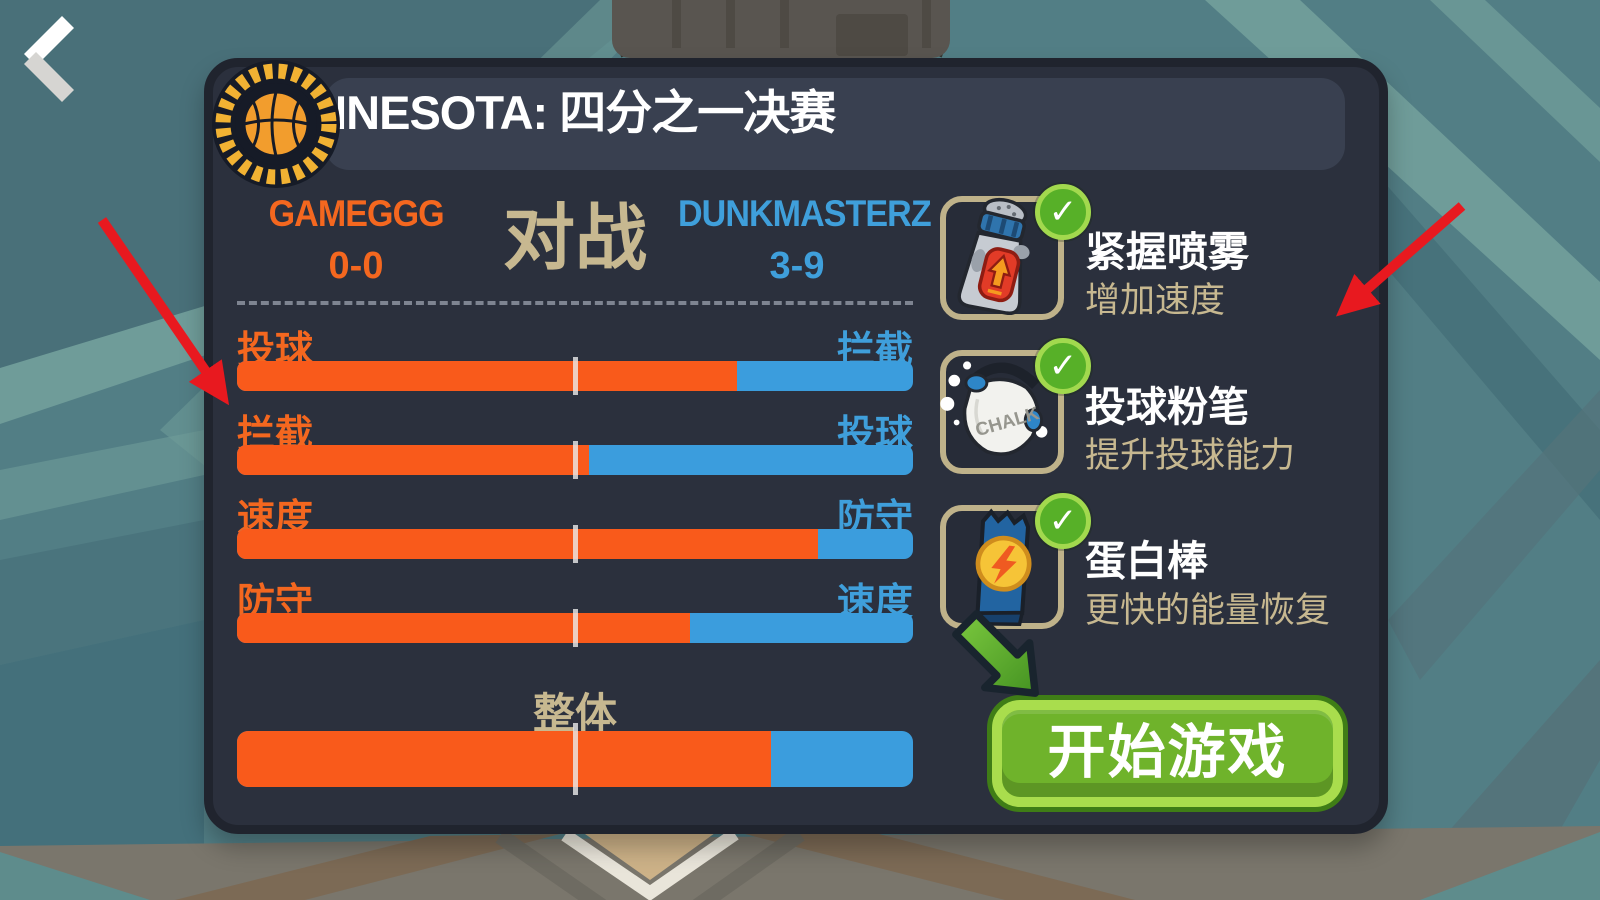 The width and height of the screenshot is (1600, 900). I want to click on basketball-medal-icon, so click(276, 124).